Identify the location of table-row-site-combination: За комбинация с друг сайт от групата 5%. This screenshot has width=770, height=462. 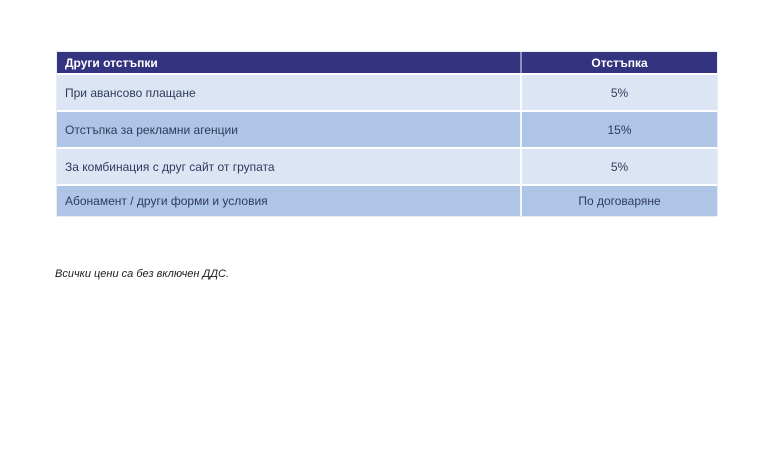
(387, 165).